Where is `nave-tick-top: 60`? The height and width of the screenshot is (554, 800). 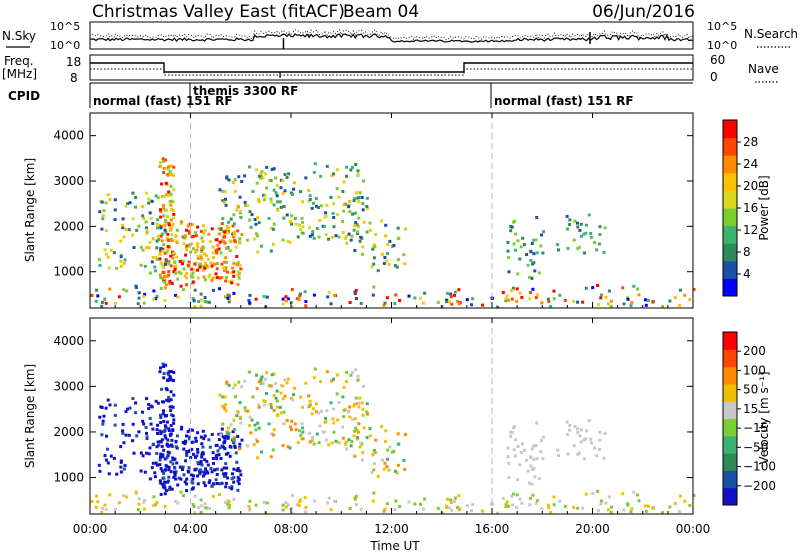
nave-tick-top: 60 is located at coordinates (717, 60).